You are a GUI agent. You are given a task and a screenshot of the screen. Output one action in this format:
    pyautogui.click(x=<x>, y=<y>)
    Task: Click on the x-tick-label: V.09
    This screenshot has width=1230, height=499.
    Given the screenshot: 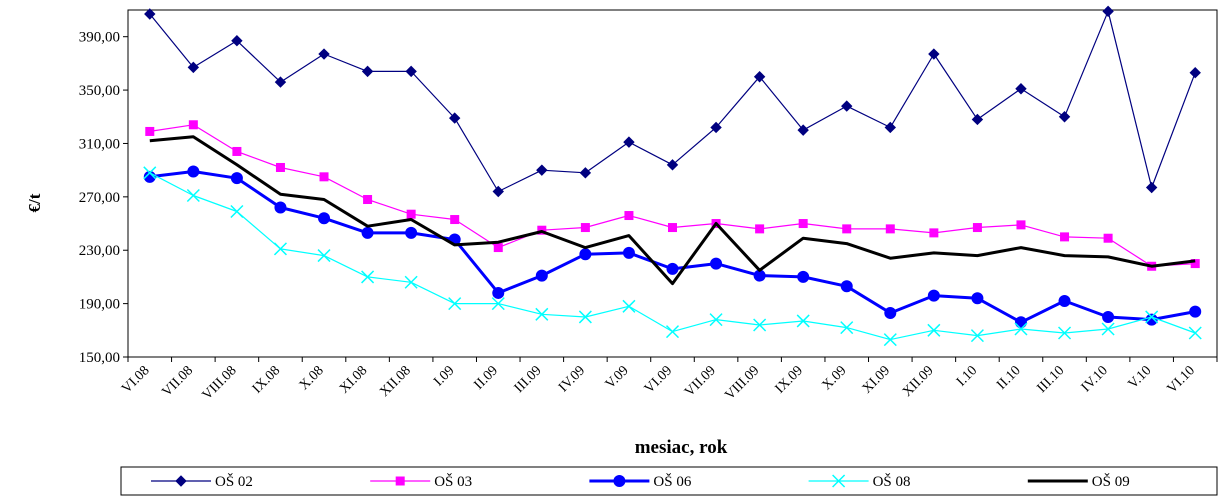 What is the action you would take?
    pyautogui.click(x=617, y=377)
    